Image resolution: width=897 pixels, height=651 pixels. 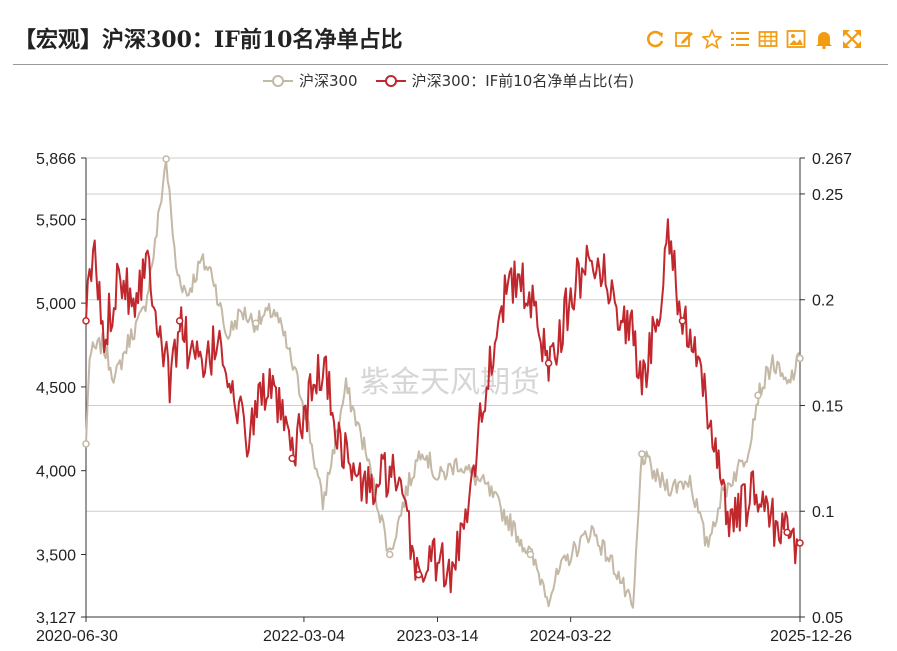 I want to click on x-tick-label: 2024-03-22, so click(x=571, y=636).